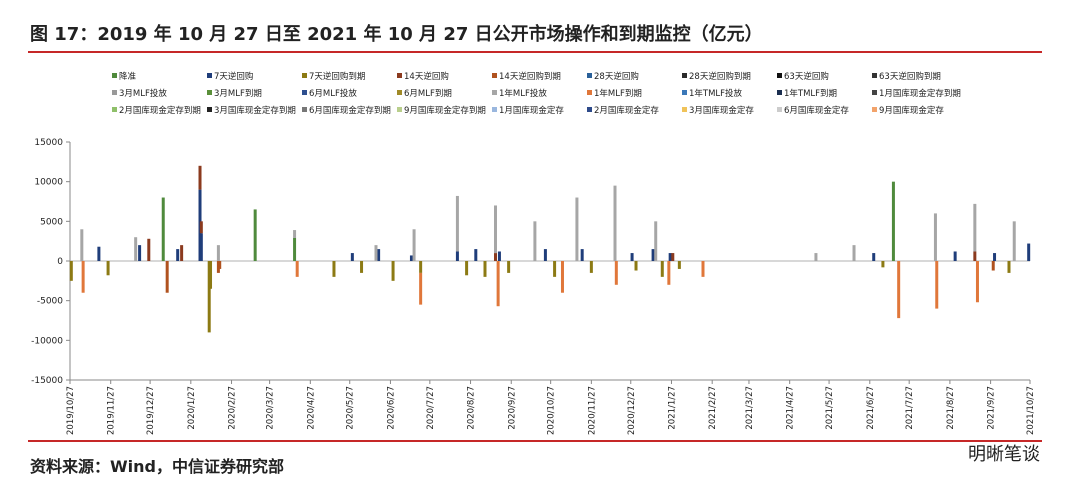 The height and width of the screenshot is (500, 1080). What do you see at coordinates (350, 110) in the screenshot?
I see `legend-label: 6月国库现金定存到期` at bounding box center [350, 110].